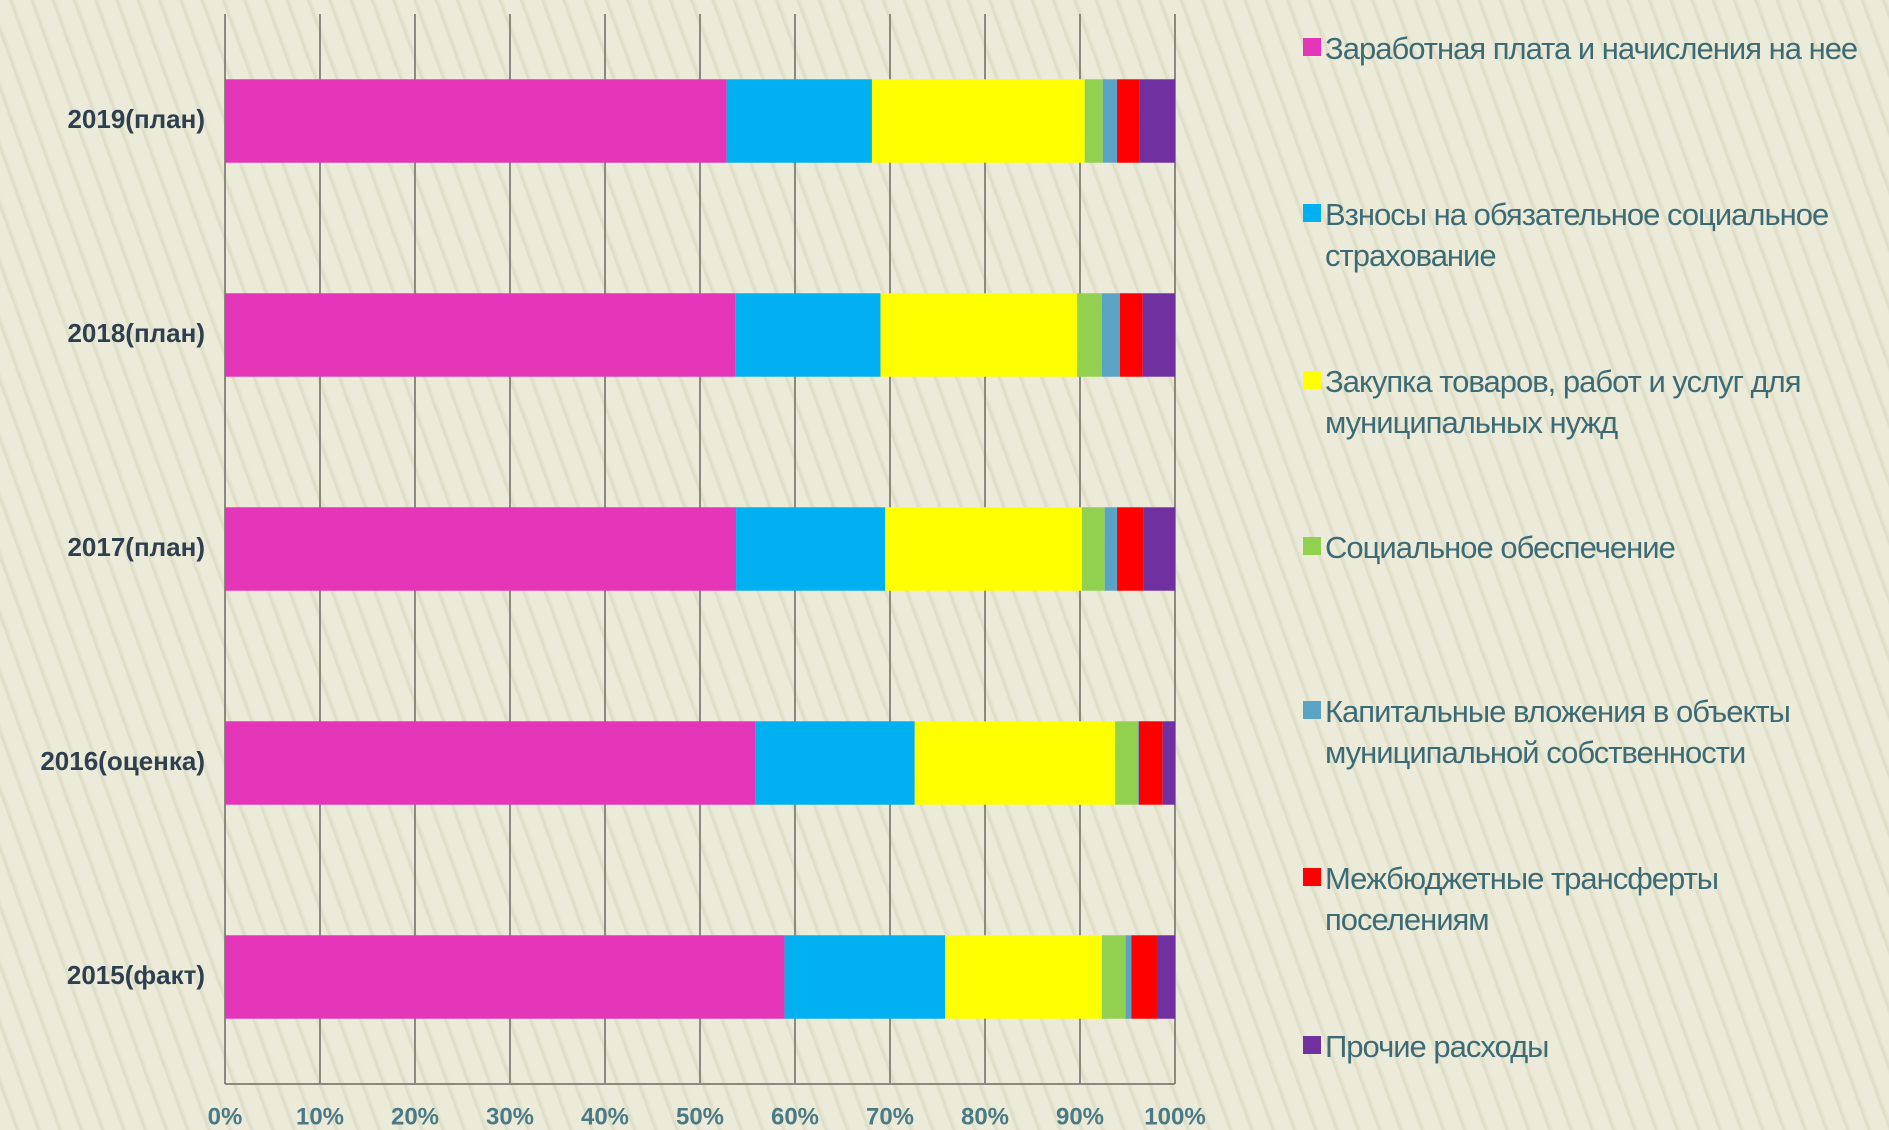 Image resolution: width=1889 pixels, height=1130 pixels. What do you see at coordinates (320, 1116) in the screenshot?
I see `x-tick-label: 10%` at bounding box center [320, 1116].